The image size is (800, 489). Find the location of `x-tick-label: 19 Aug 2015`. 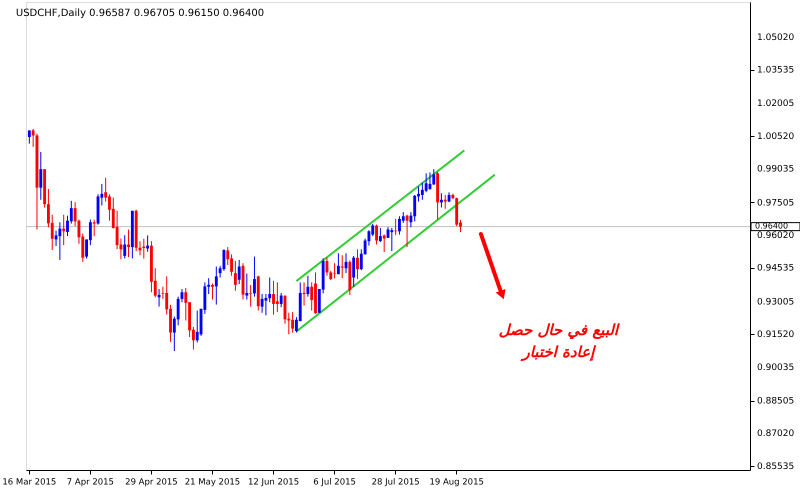

x-tick-label: 19 Aug 2015 is located at coordinates (456, 483).